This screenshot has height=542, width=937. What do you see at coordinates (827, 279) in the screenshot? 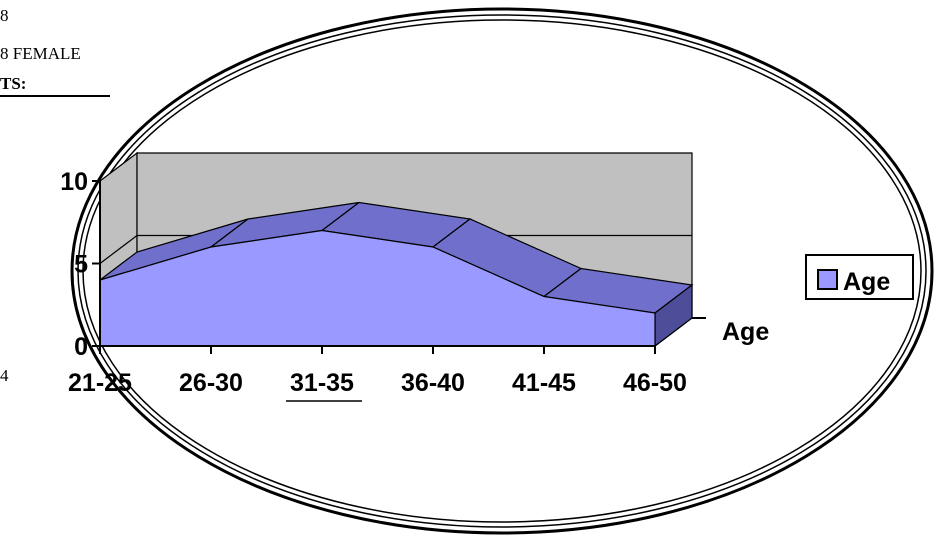
I see `legend-swatch` at bounding box center [827, 279].